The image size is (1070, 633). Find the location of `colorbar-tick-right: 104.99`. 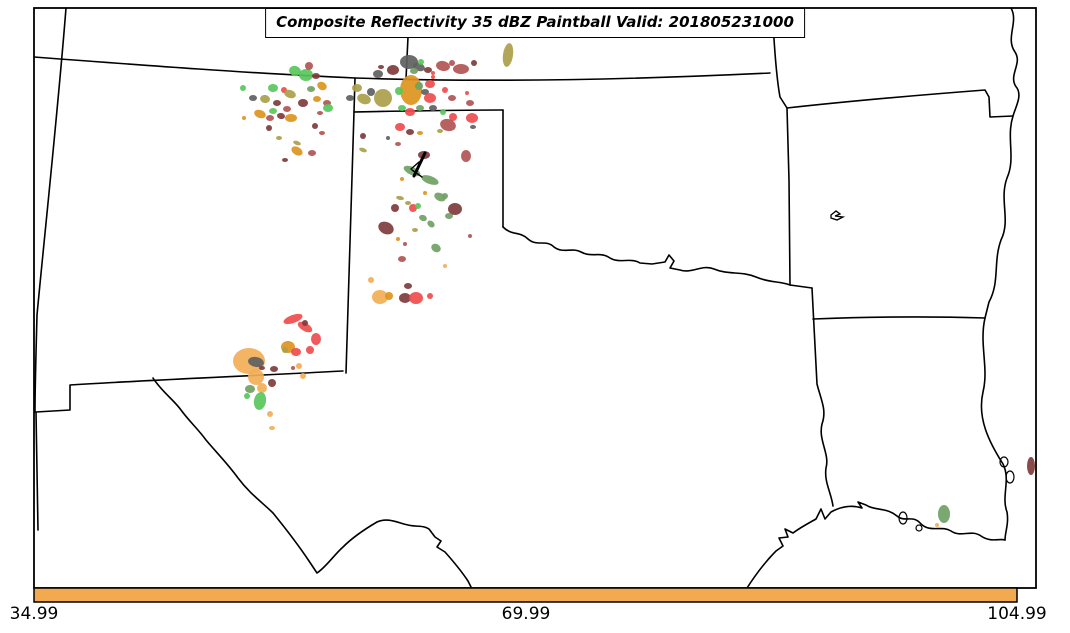

colorbar-tick-right: 104.99 is located at coordinates (1017, 614).